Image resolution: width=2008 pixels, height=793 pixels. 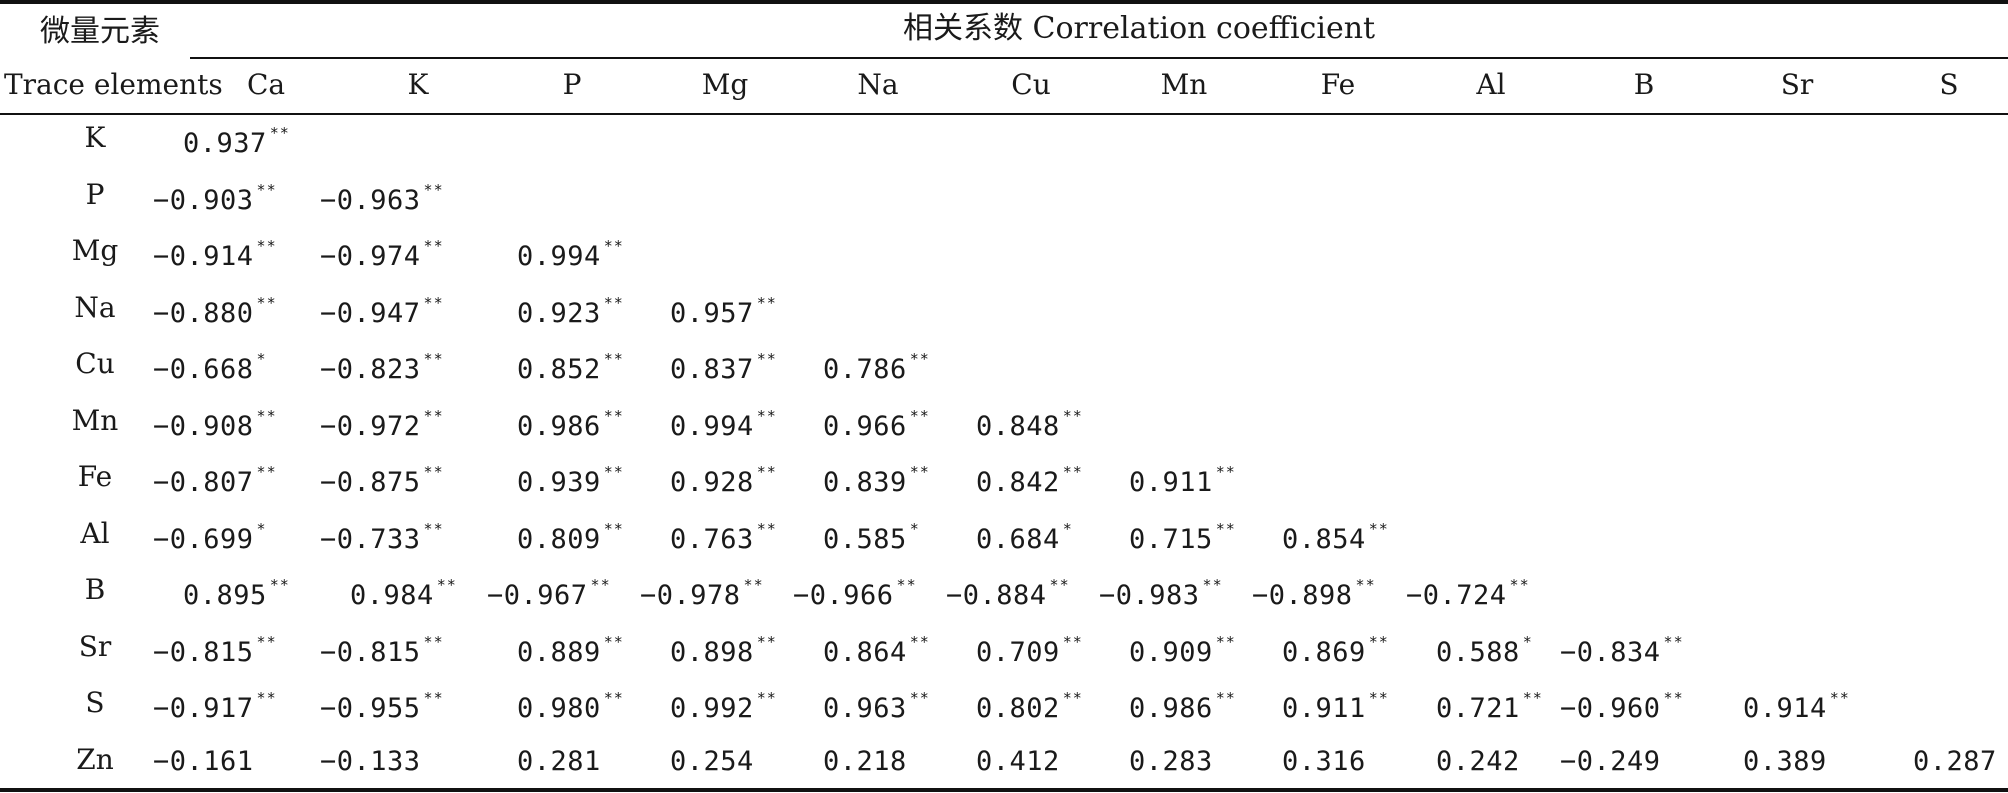 I want to click on row-label-al: Al, so click(x=95, y=533).